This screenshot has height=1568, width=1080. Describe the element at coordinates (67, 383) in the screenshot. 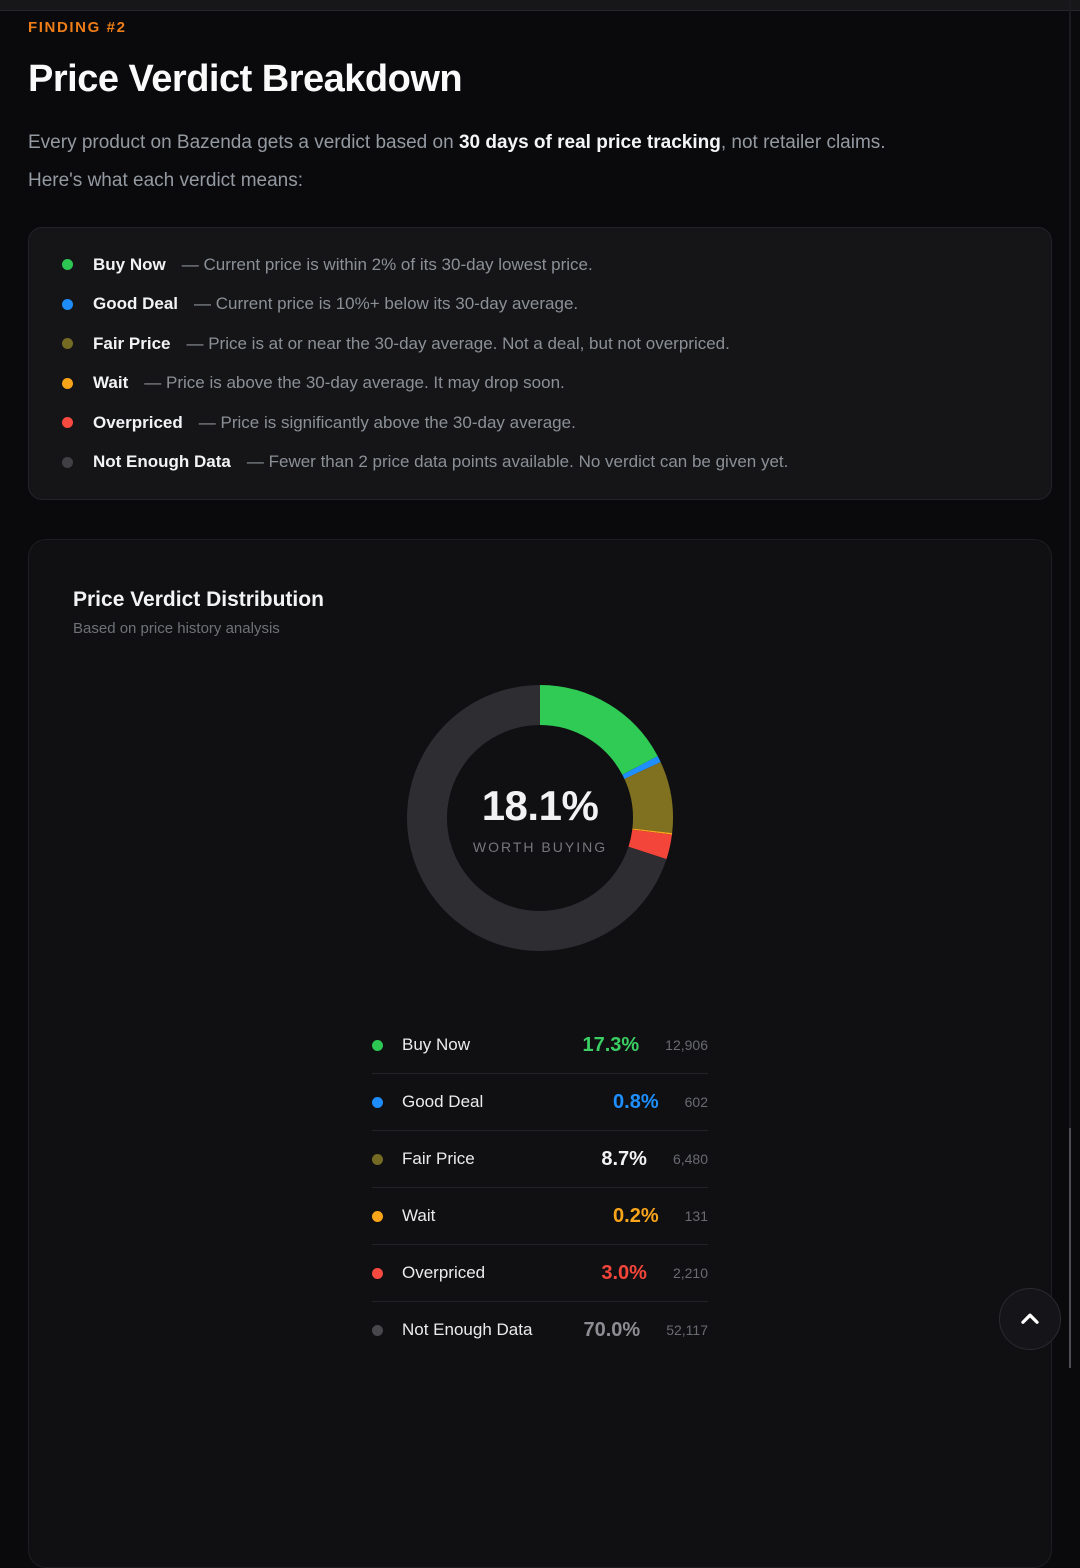

I see `wait-dot-icon` at that location.